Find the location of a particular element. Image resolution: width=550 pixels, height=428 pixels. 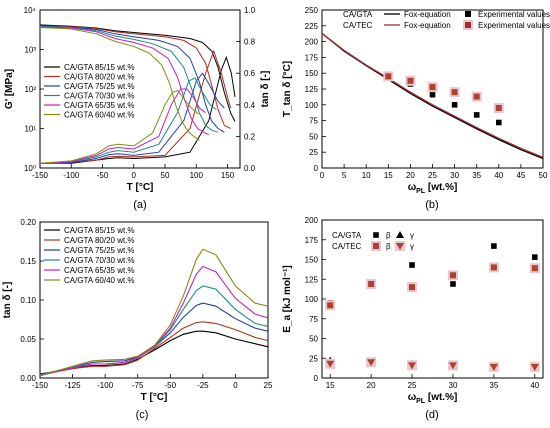

y-axis-label: E_a [kJ mol⁻¹] is located at coordinates (287, 299).